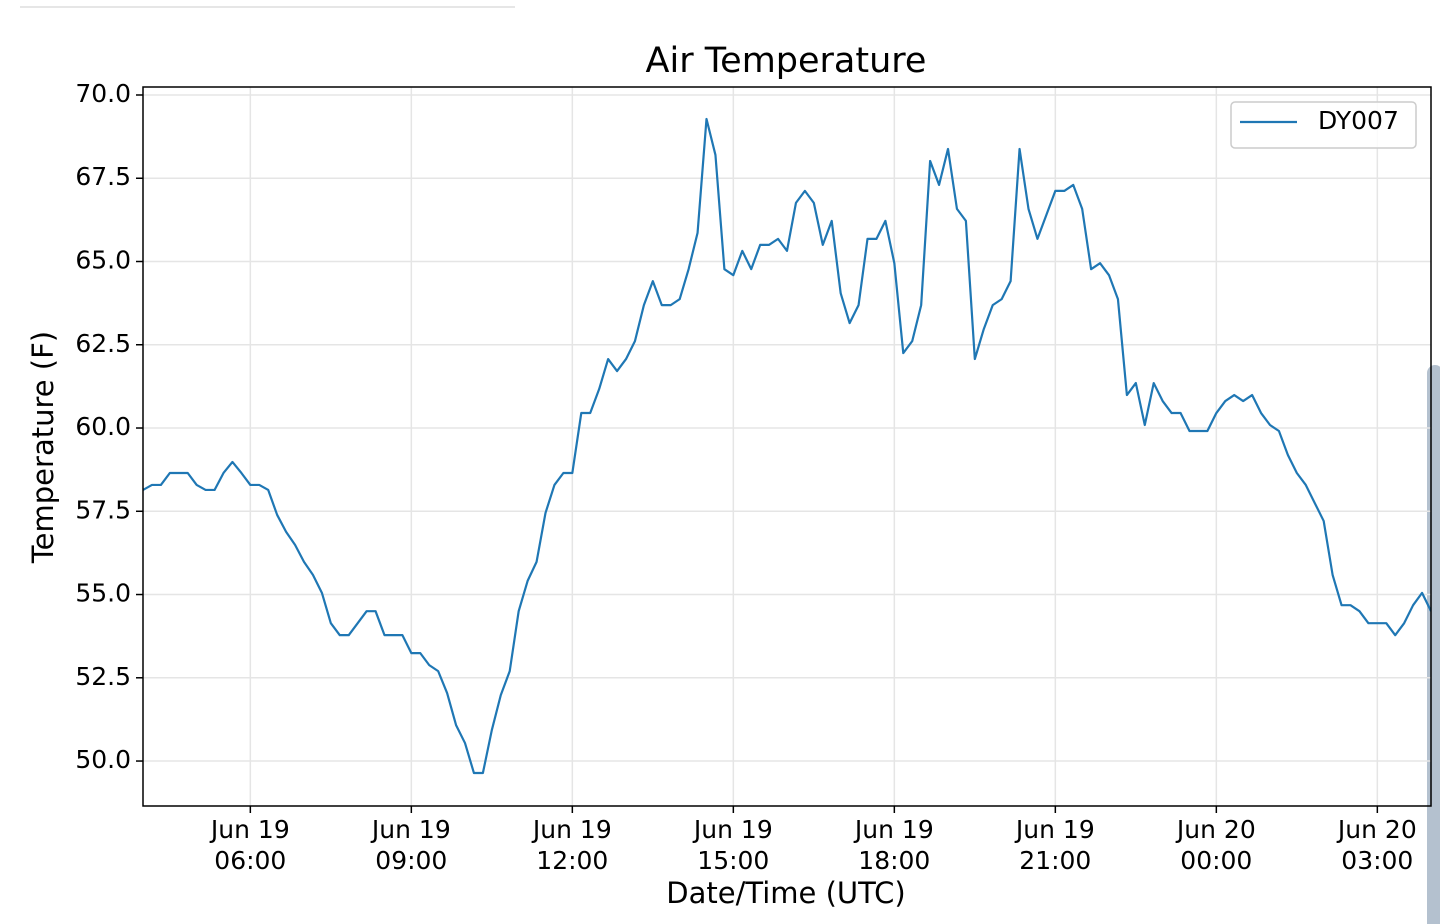 This screenshot has width=1440, height=924. Describe the element at coordinates (103, 426) in the screenshot. I see `y-tick-label: 60.0` at that location.